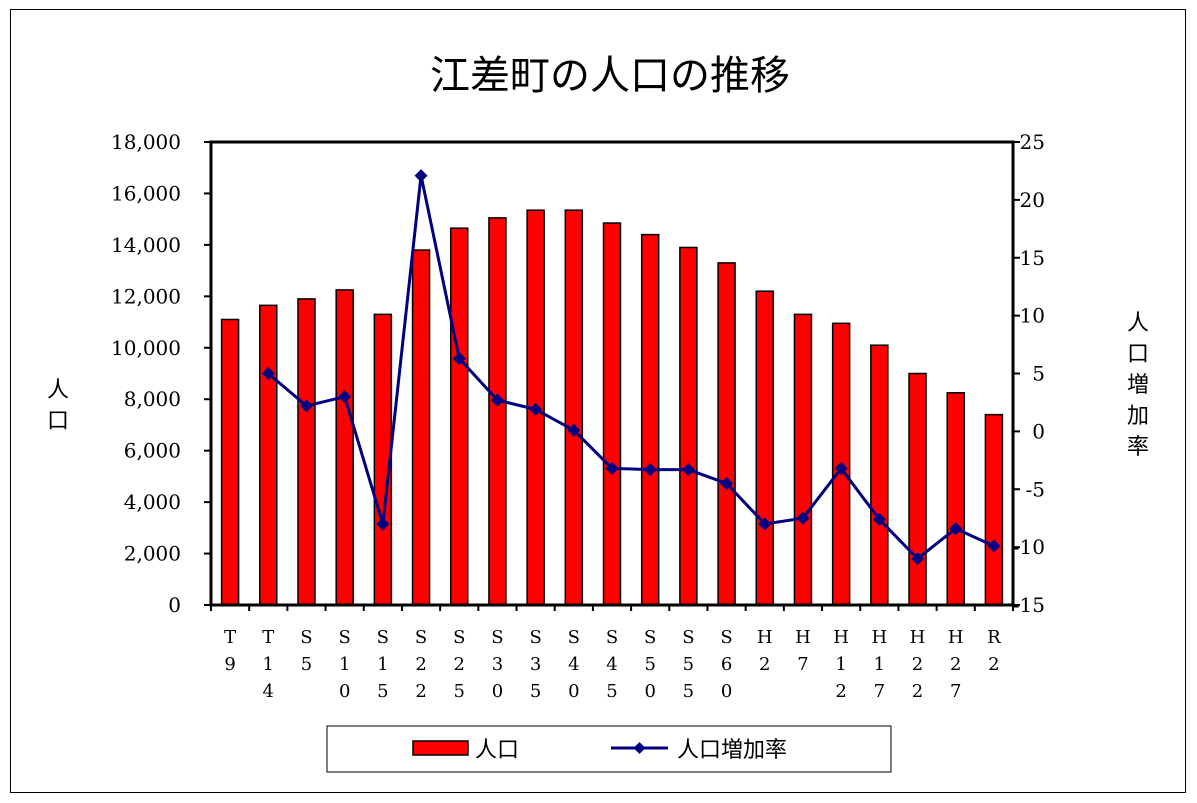  What do you see at coordinates (497, 750) in the screenshot?
I see `legend-label-population: 人口` at bounding box center [497, 750].